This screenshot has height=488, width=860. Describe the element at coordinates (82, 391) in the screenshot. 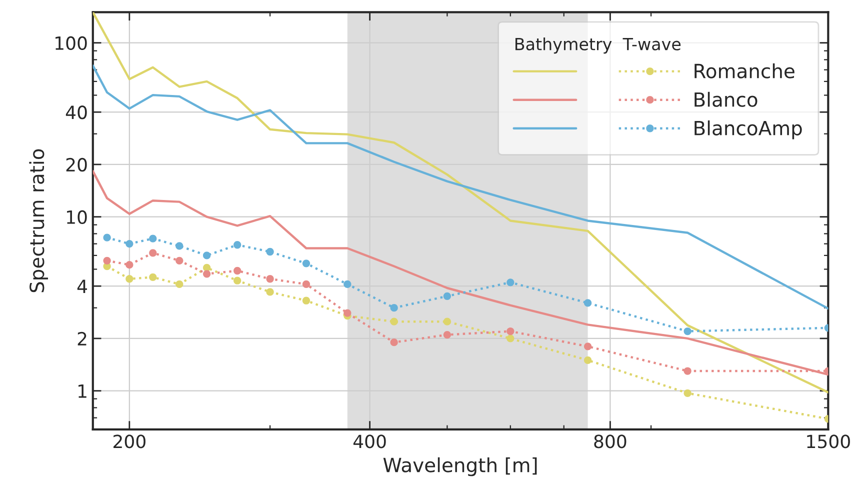

I see `y-tick-label: 1` at that location.